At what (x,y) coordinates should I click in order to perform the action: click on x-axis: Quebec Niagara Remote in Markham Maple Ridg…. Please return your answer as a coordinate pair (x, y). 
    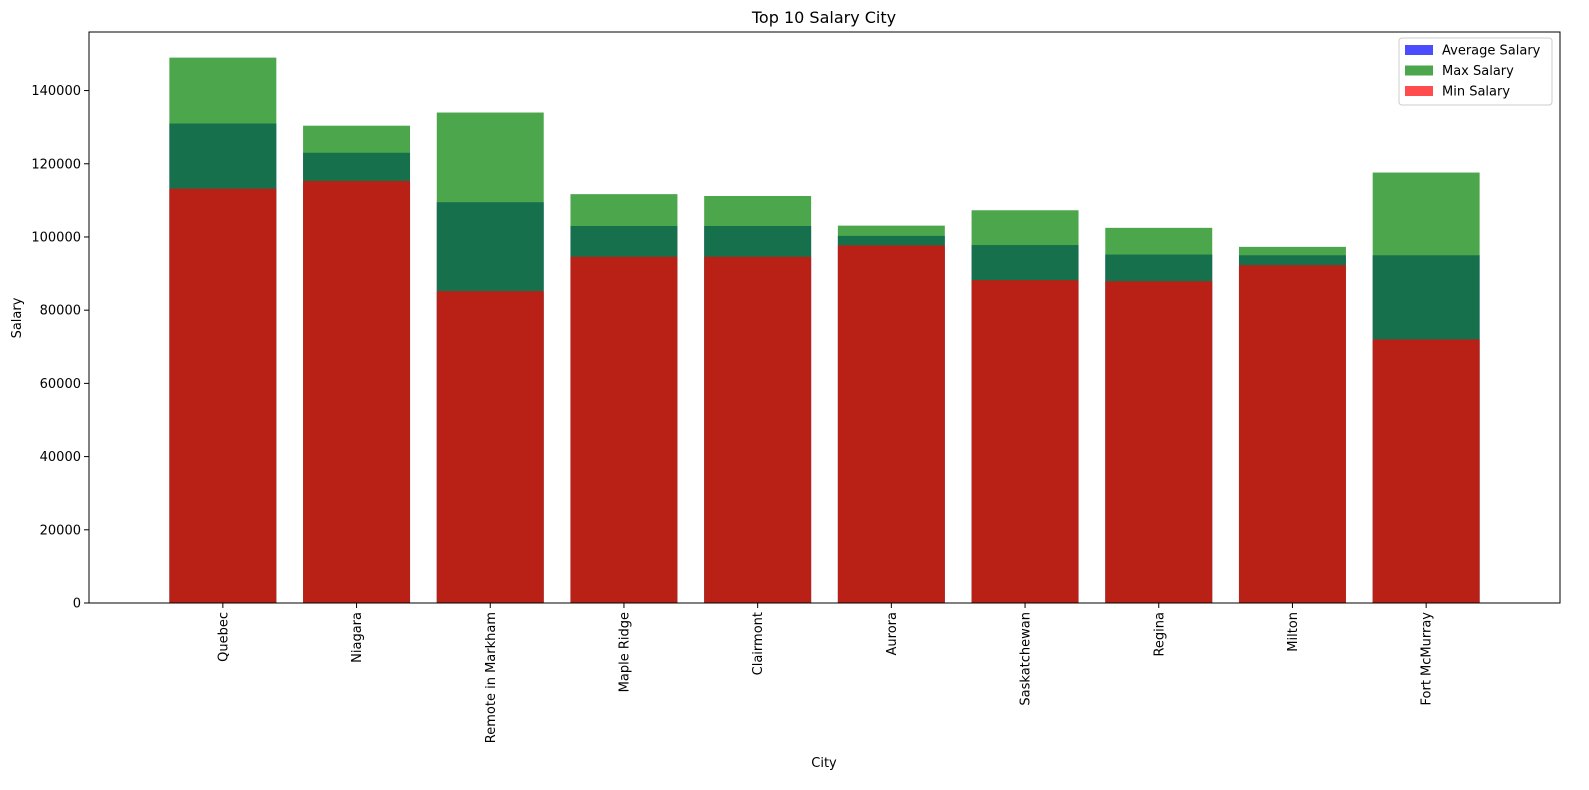
    Looking at the image, I should click on (825, 673).